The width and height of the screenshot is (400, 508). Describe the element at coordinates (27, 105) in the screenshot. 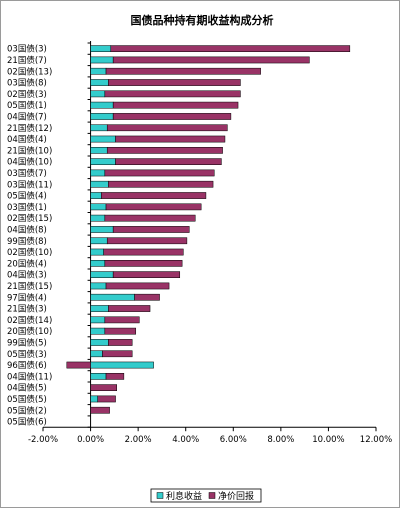

I see `y-tick-label: 05国债(1)` at that location.